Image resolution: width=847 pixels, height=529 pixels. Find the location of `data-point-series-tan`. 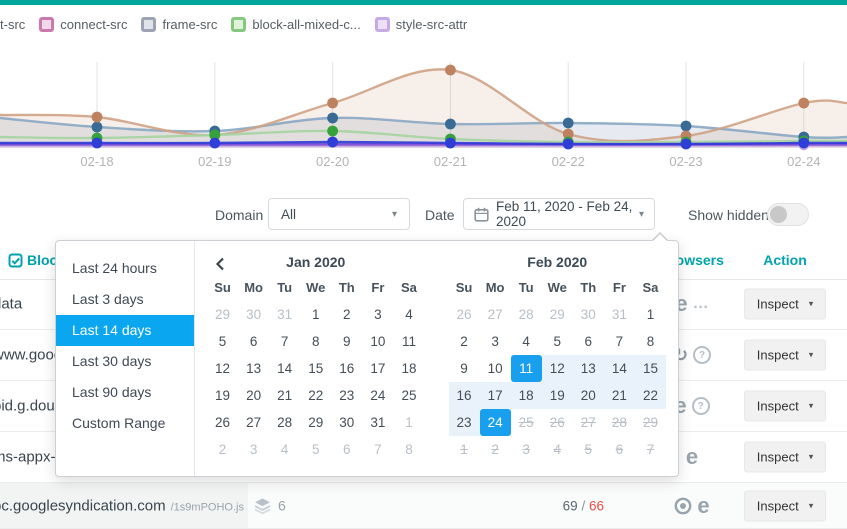

data-point-series-tan is located at coordinates (97, 117).